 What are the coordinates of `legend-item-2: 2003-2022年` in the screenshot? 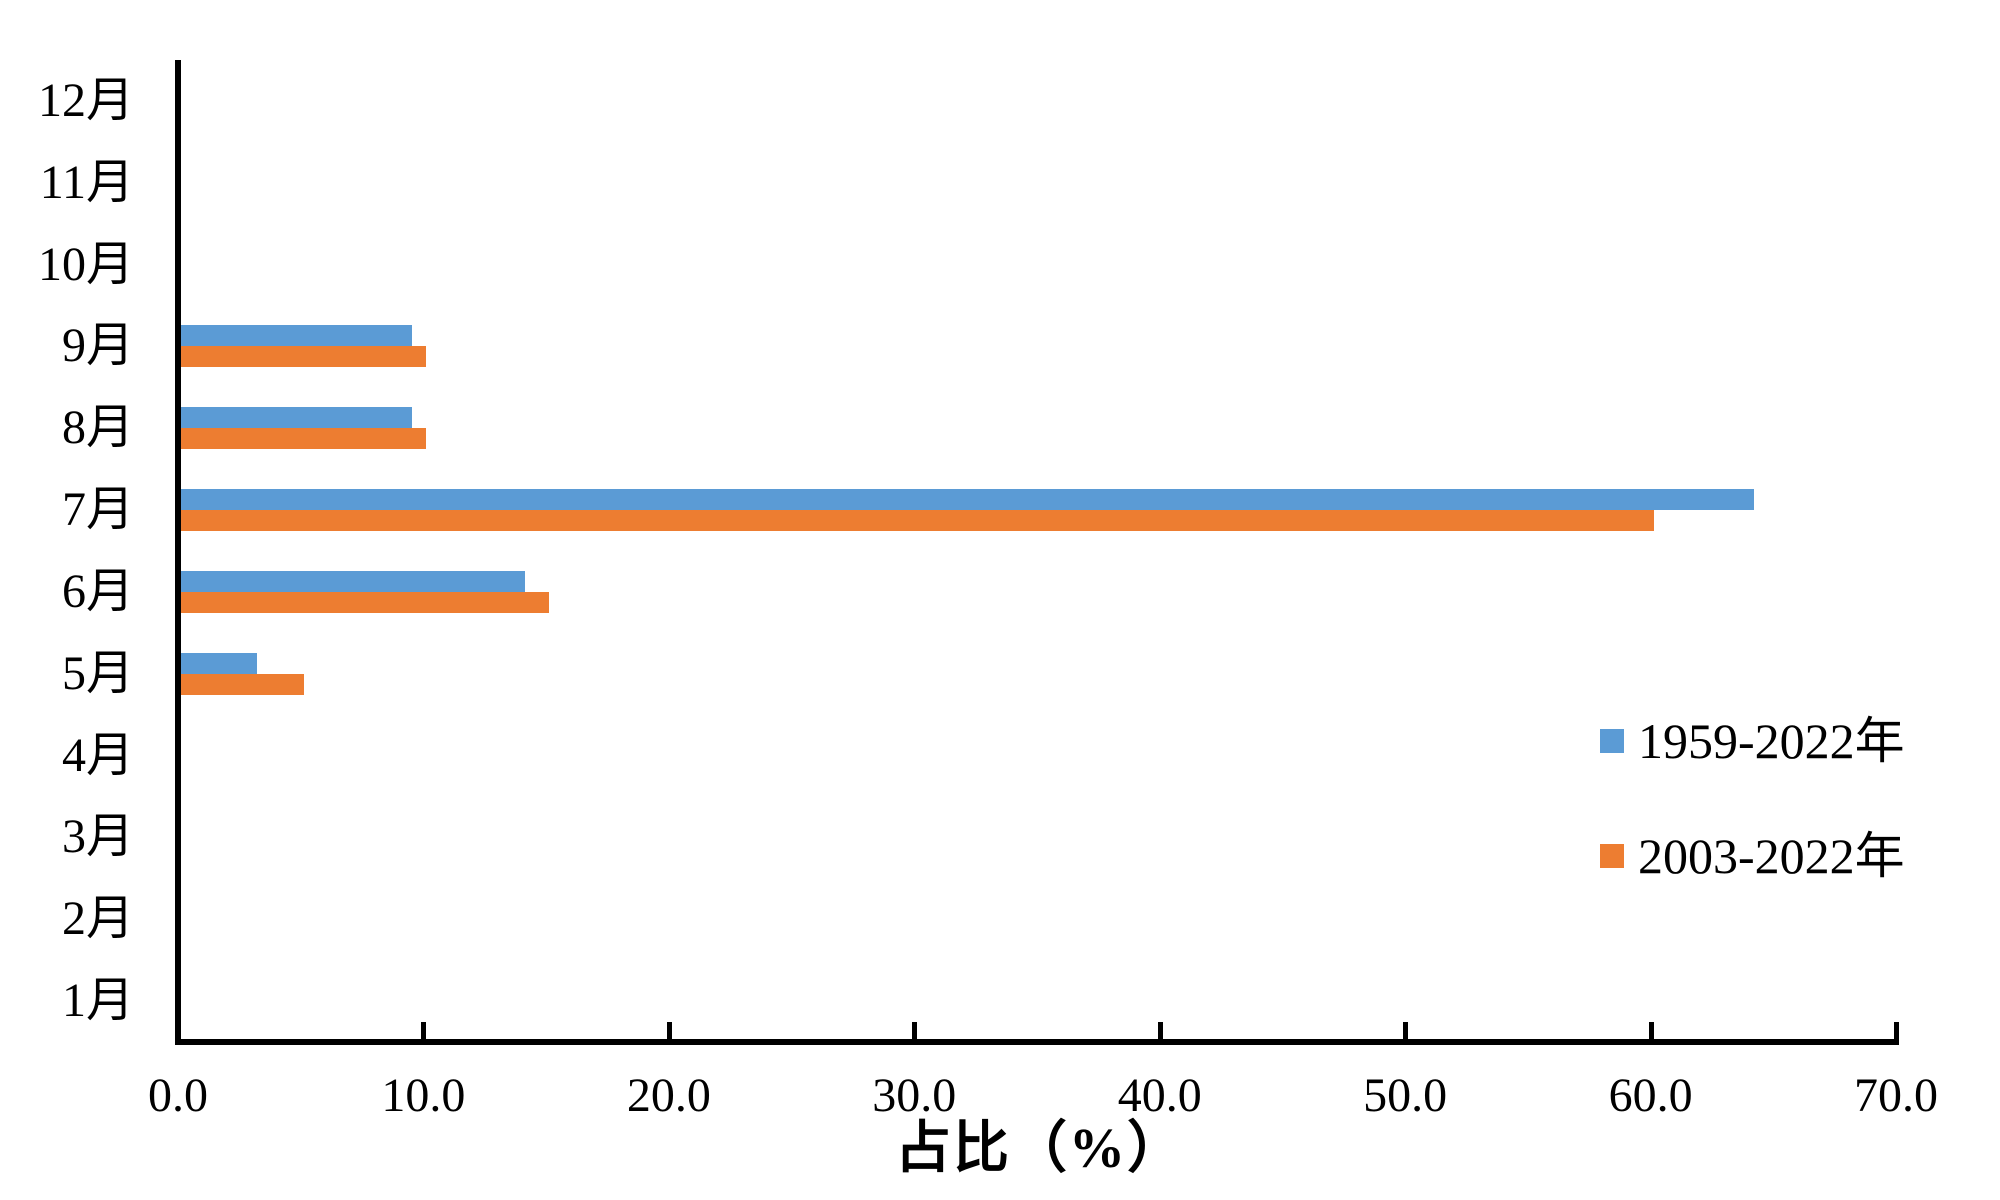 It's located at (1752, 856).